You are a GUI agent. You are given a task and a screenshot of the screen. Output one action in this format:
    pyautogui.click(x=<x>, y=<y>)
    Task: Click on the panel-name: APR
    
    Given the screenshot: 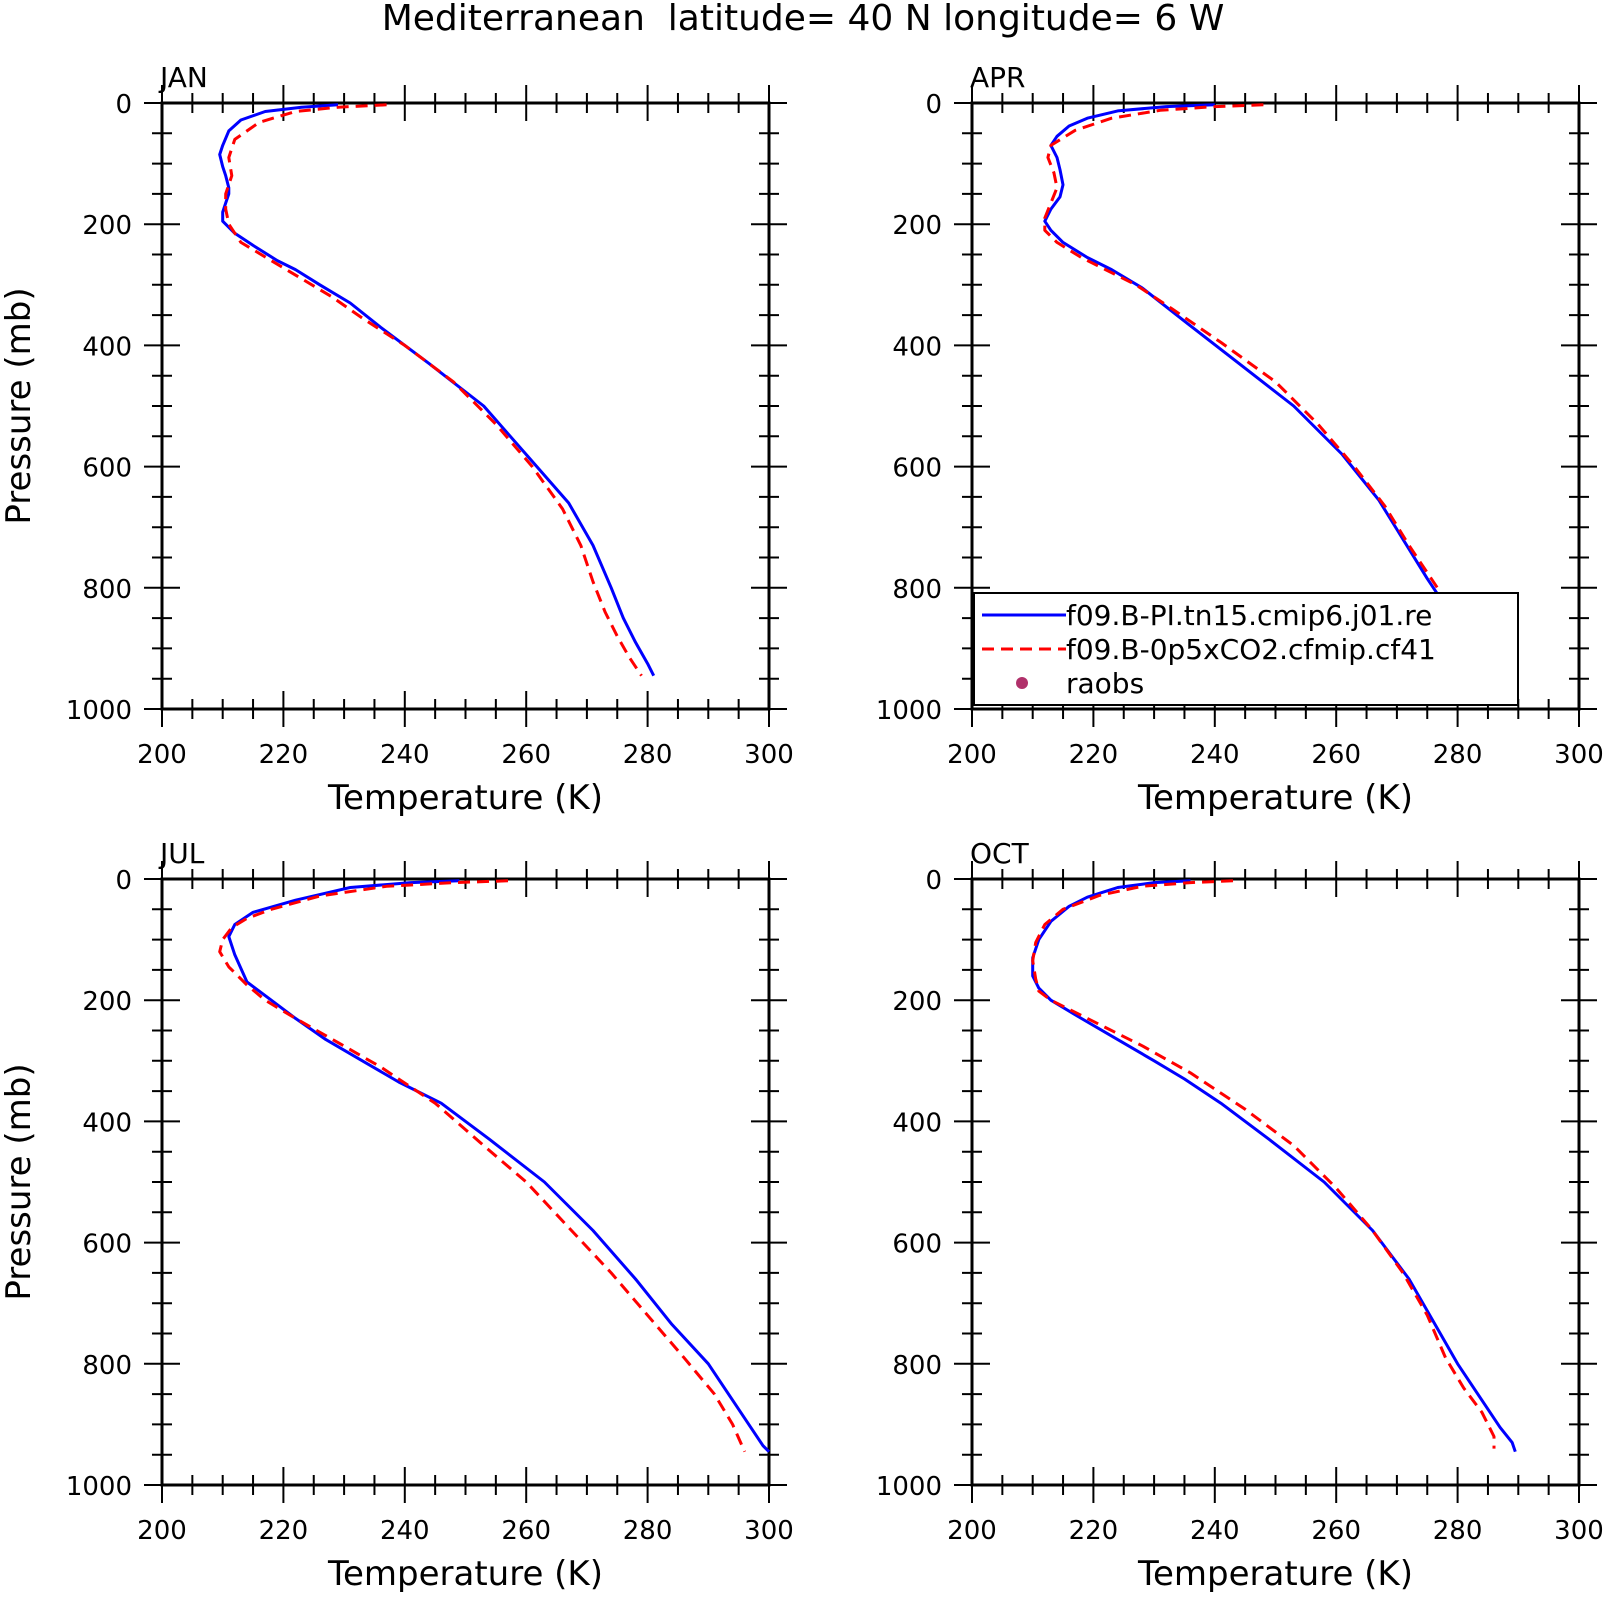 What is the action you would take?
    pyautogui.click(x=998, y=77)
    